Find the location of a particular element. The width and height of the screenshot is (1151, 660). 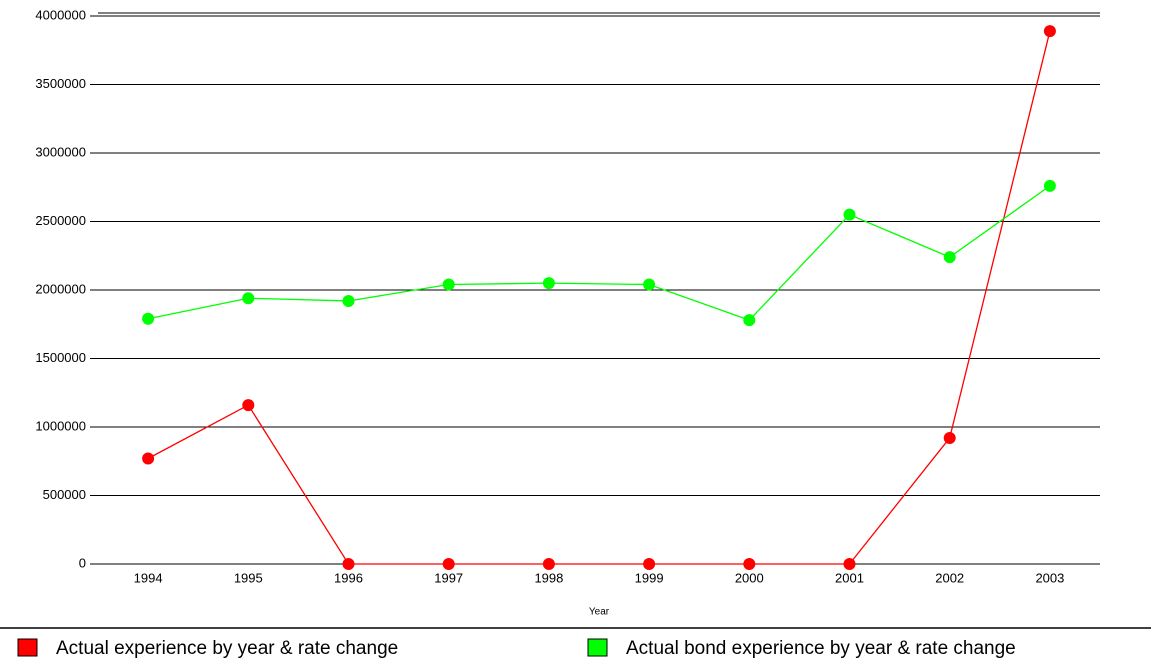

y-tick-label: 2000000 is located at coordinates (60, 288).